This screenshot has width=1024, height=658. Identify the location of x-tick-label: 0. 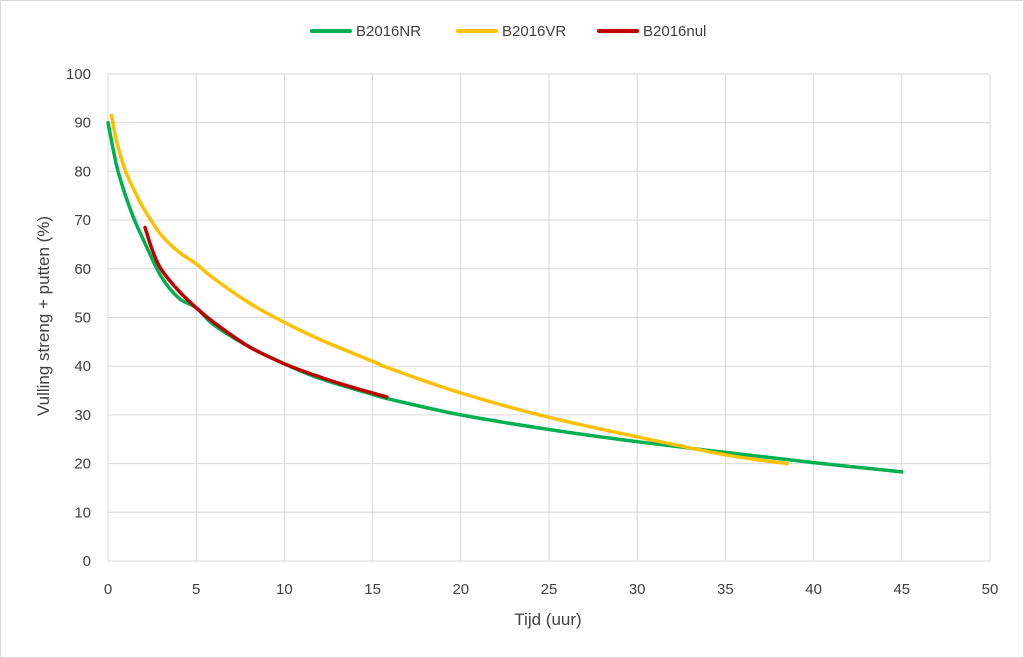
(108, 589).